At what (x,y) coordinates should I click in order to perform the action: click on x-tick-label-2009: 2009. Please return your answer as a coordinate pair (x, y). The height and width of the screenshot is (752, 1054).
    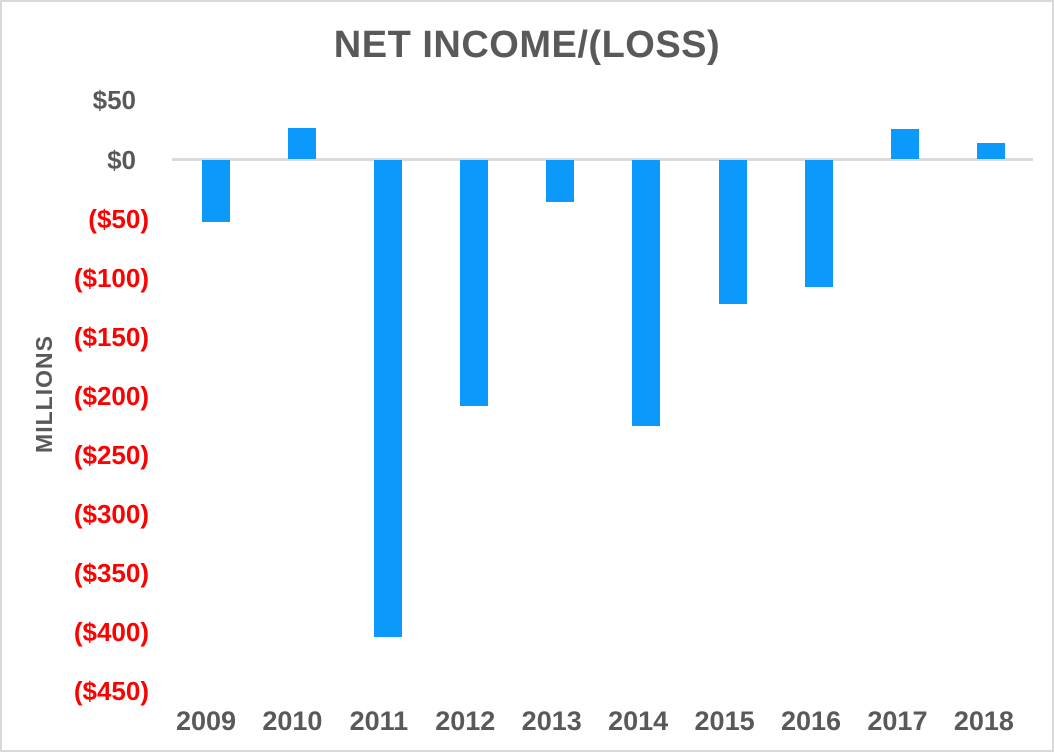
    Looking at the image, I should click on (206, 721).